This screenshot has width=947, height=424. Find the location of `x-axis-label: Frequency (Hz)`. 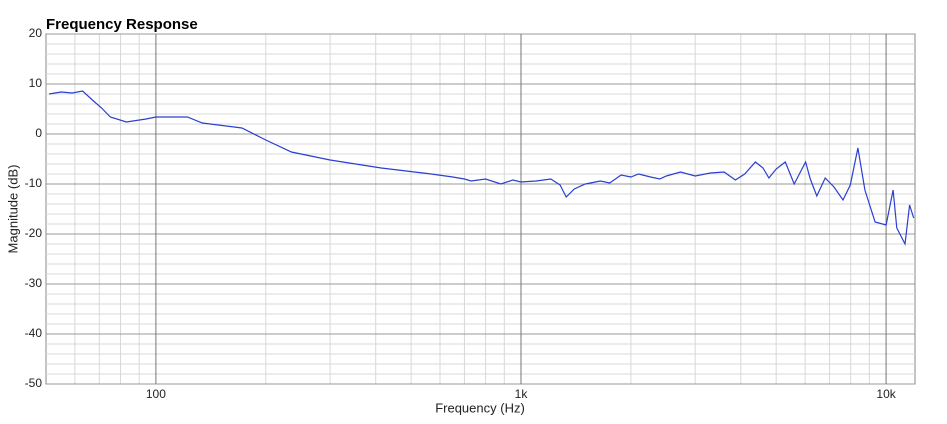

x-axis-label: Frequency (Hz) is located at coordinates (480, 407).